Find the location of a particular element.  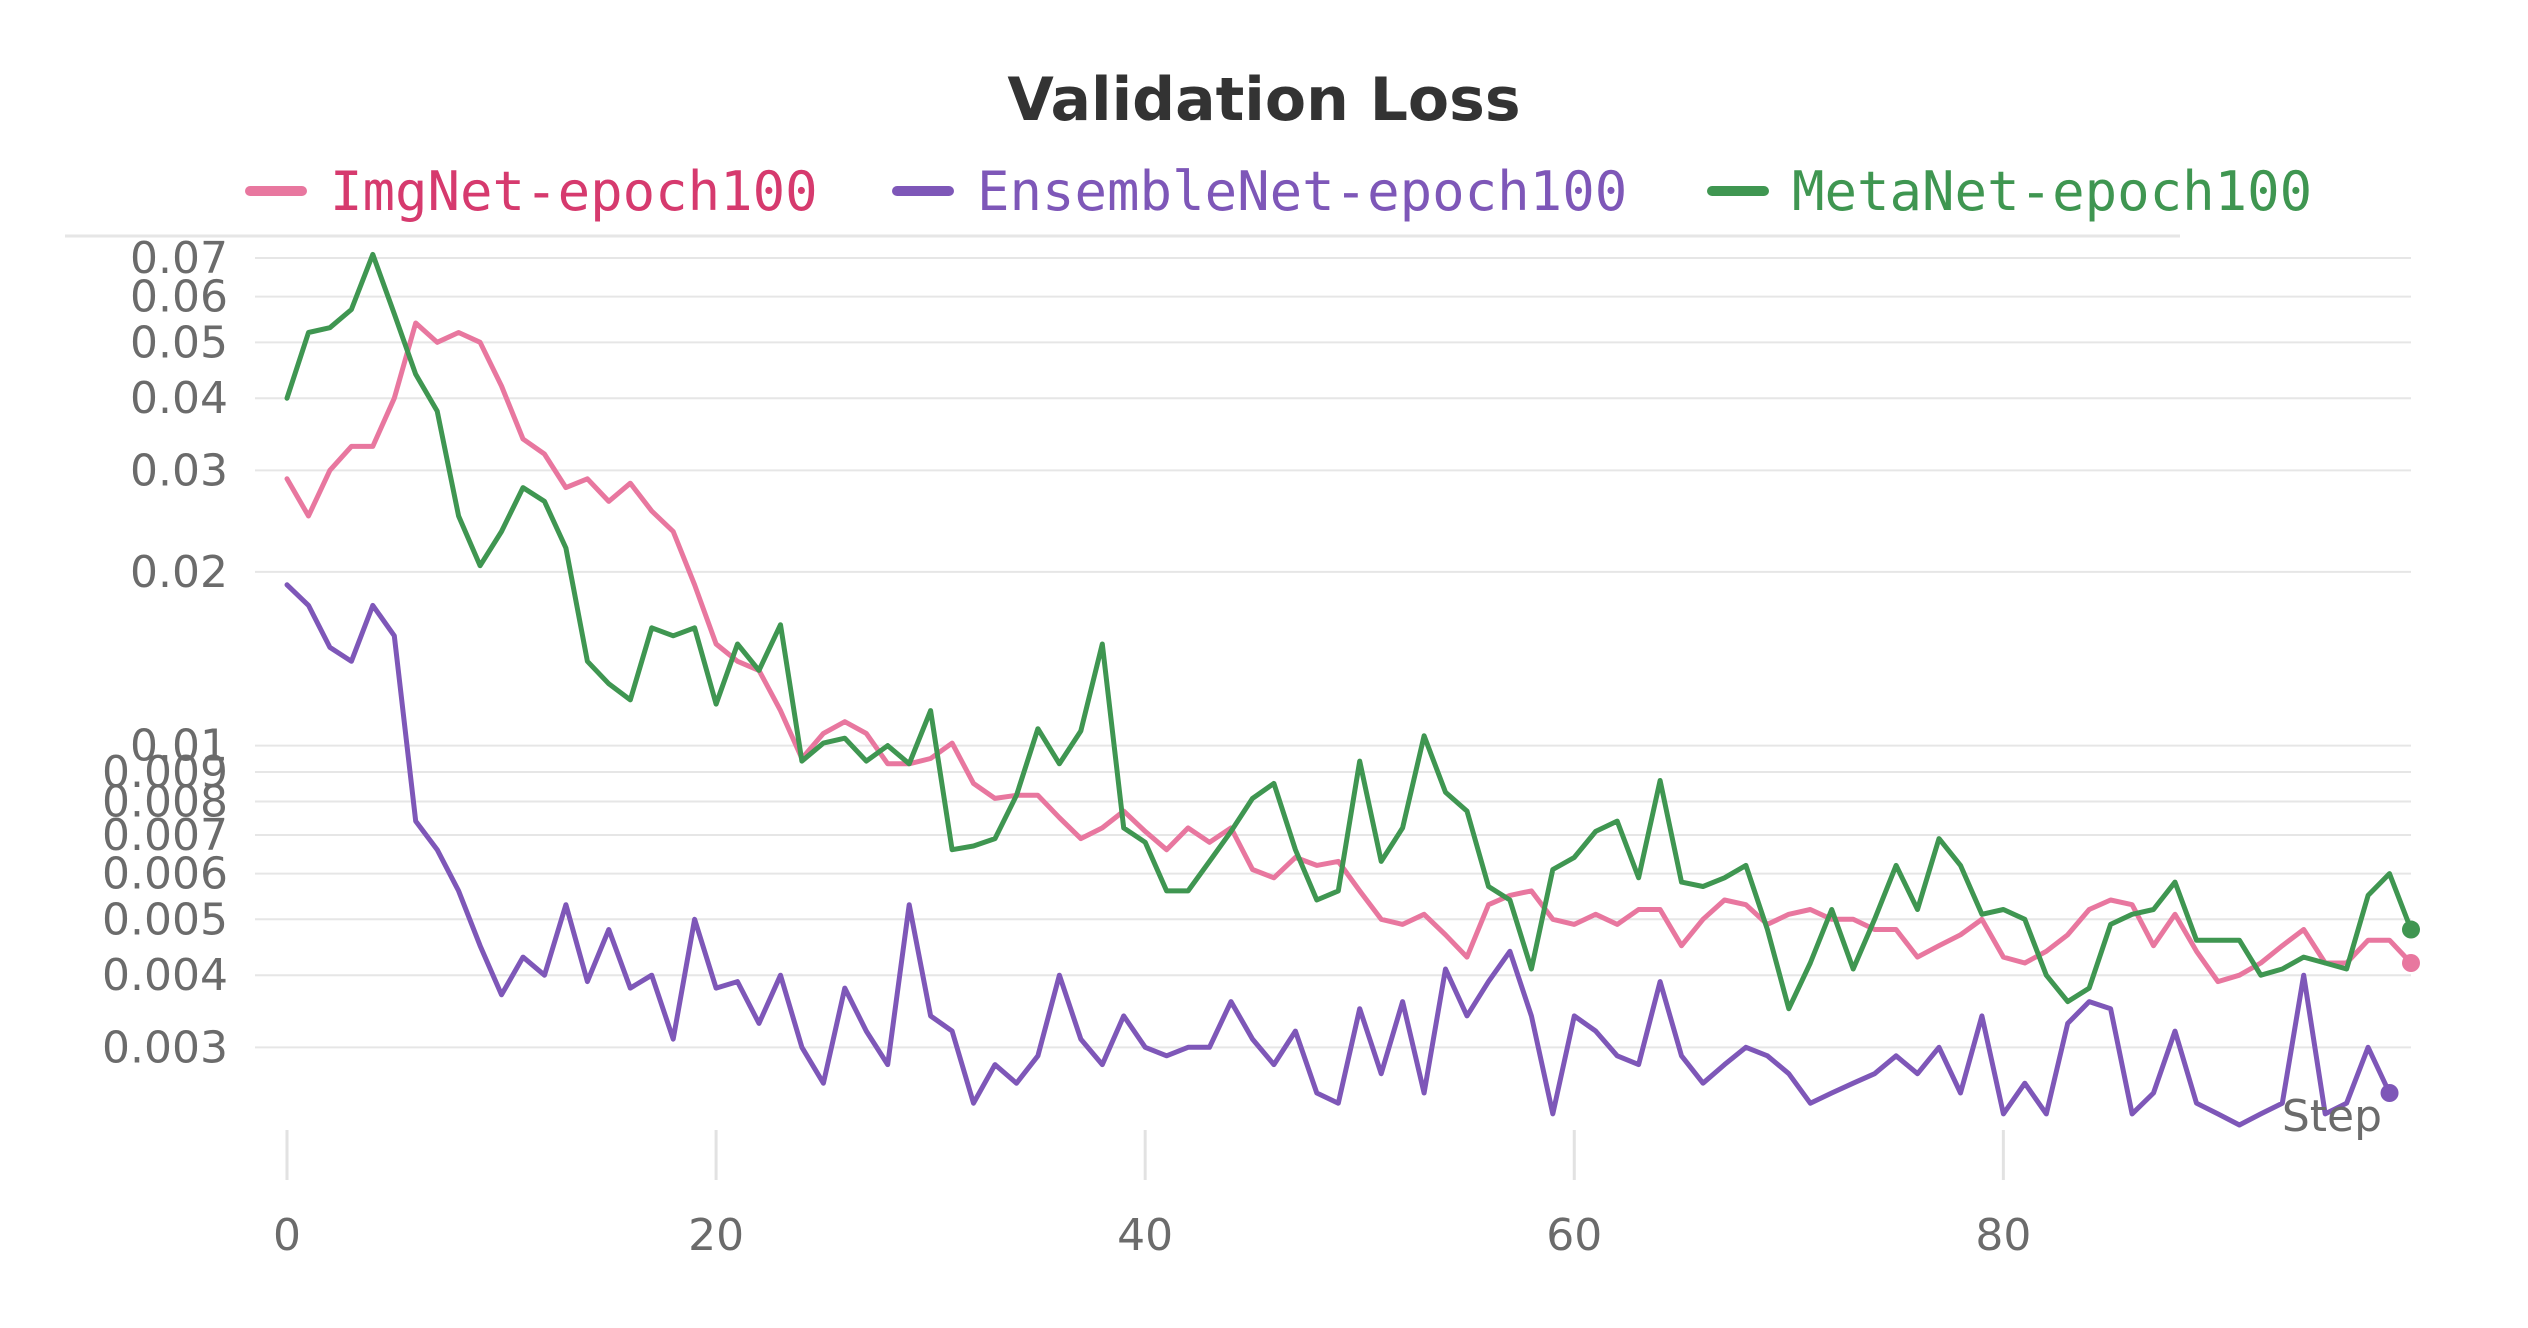

y-tick-label: 0.009 is located at coordinates (165, 772).